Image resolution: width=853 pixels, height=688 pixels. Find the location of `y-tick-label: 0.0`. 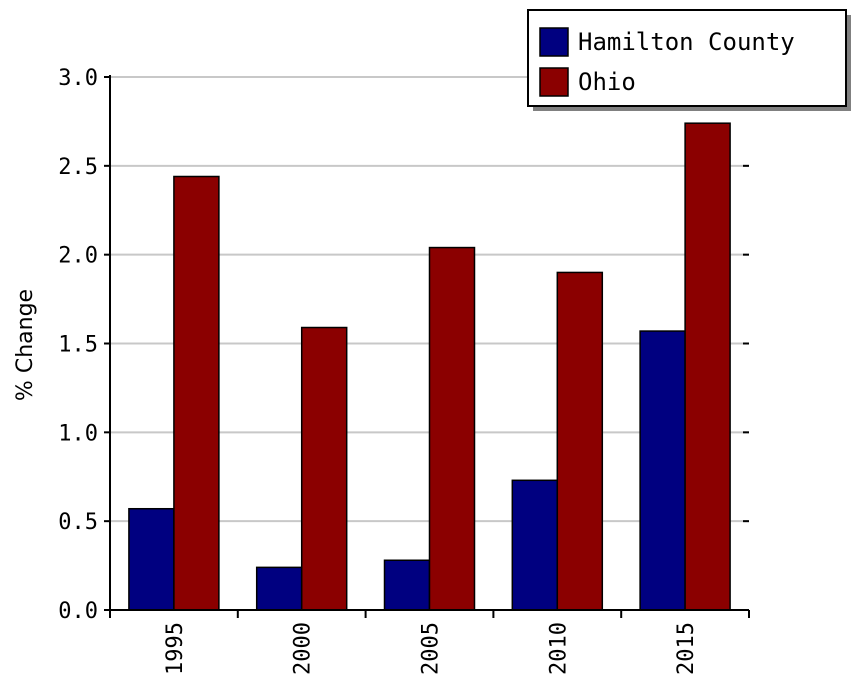

y-tick-label: 0.0 is located at coordinates (78, 611).